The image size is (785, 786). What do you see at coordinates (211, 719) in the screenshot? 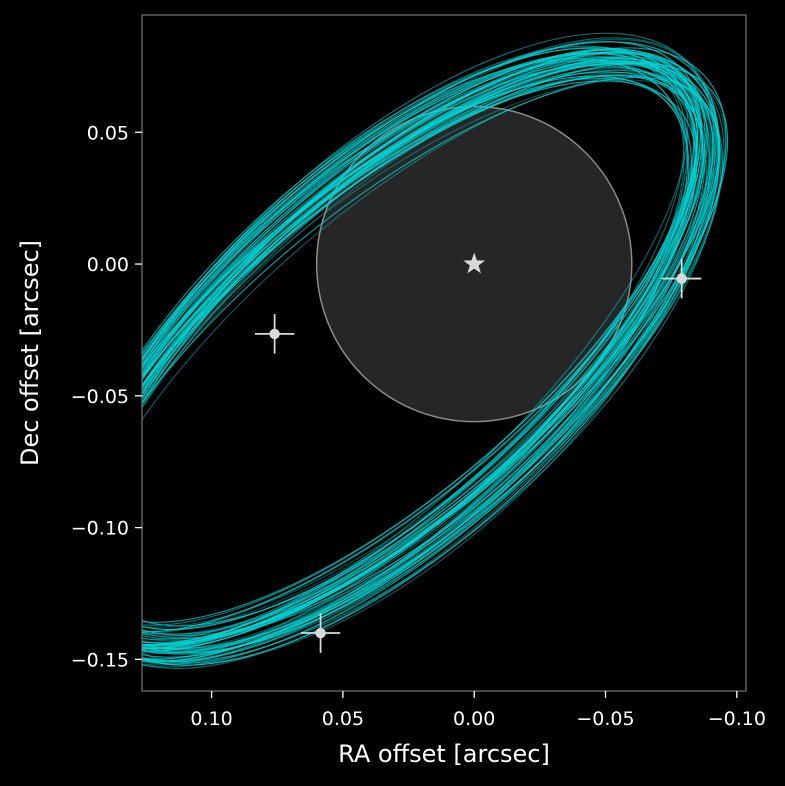
I see `x-tick-label: 0.10` at bounding box center [211, 719].